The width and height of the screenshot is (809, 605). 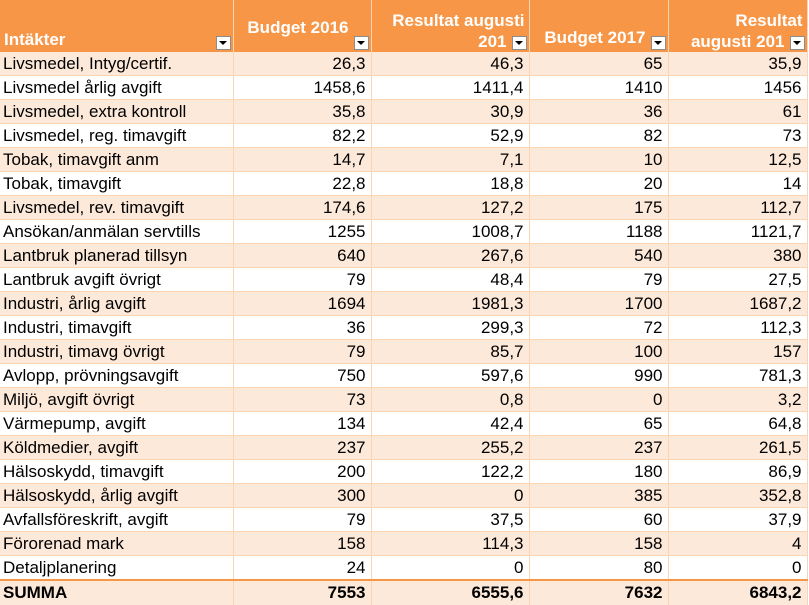 I want to click on row-name-cell: Värmepump, avgift, so click(x=117, y=423).